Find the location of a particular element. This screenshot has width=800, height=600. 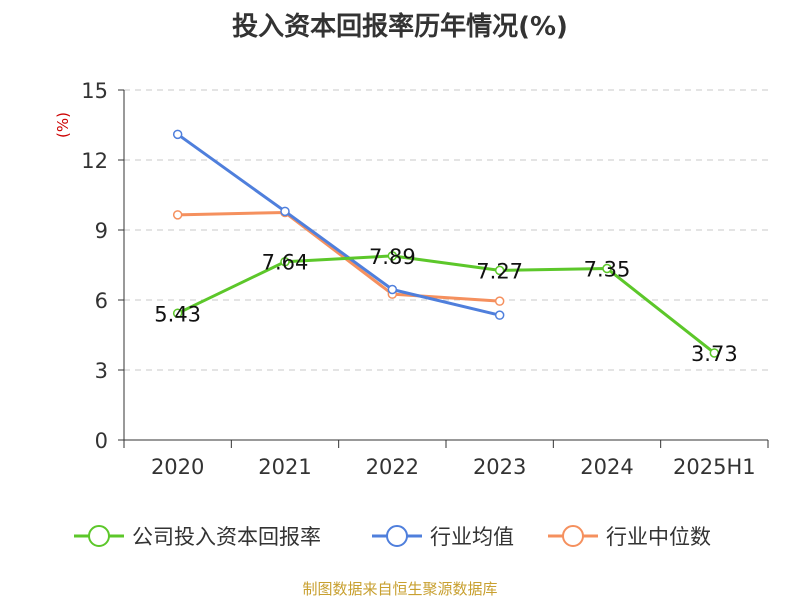

data-label: 7.64 is located at coordinates (285, 263).